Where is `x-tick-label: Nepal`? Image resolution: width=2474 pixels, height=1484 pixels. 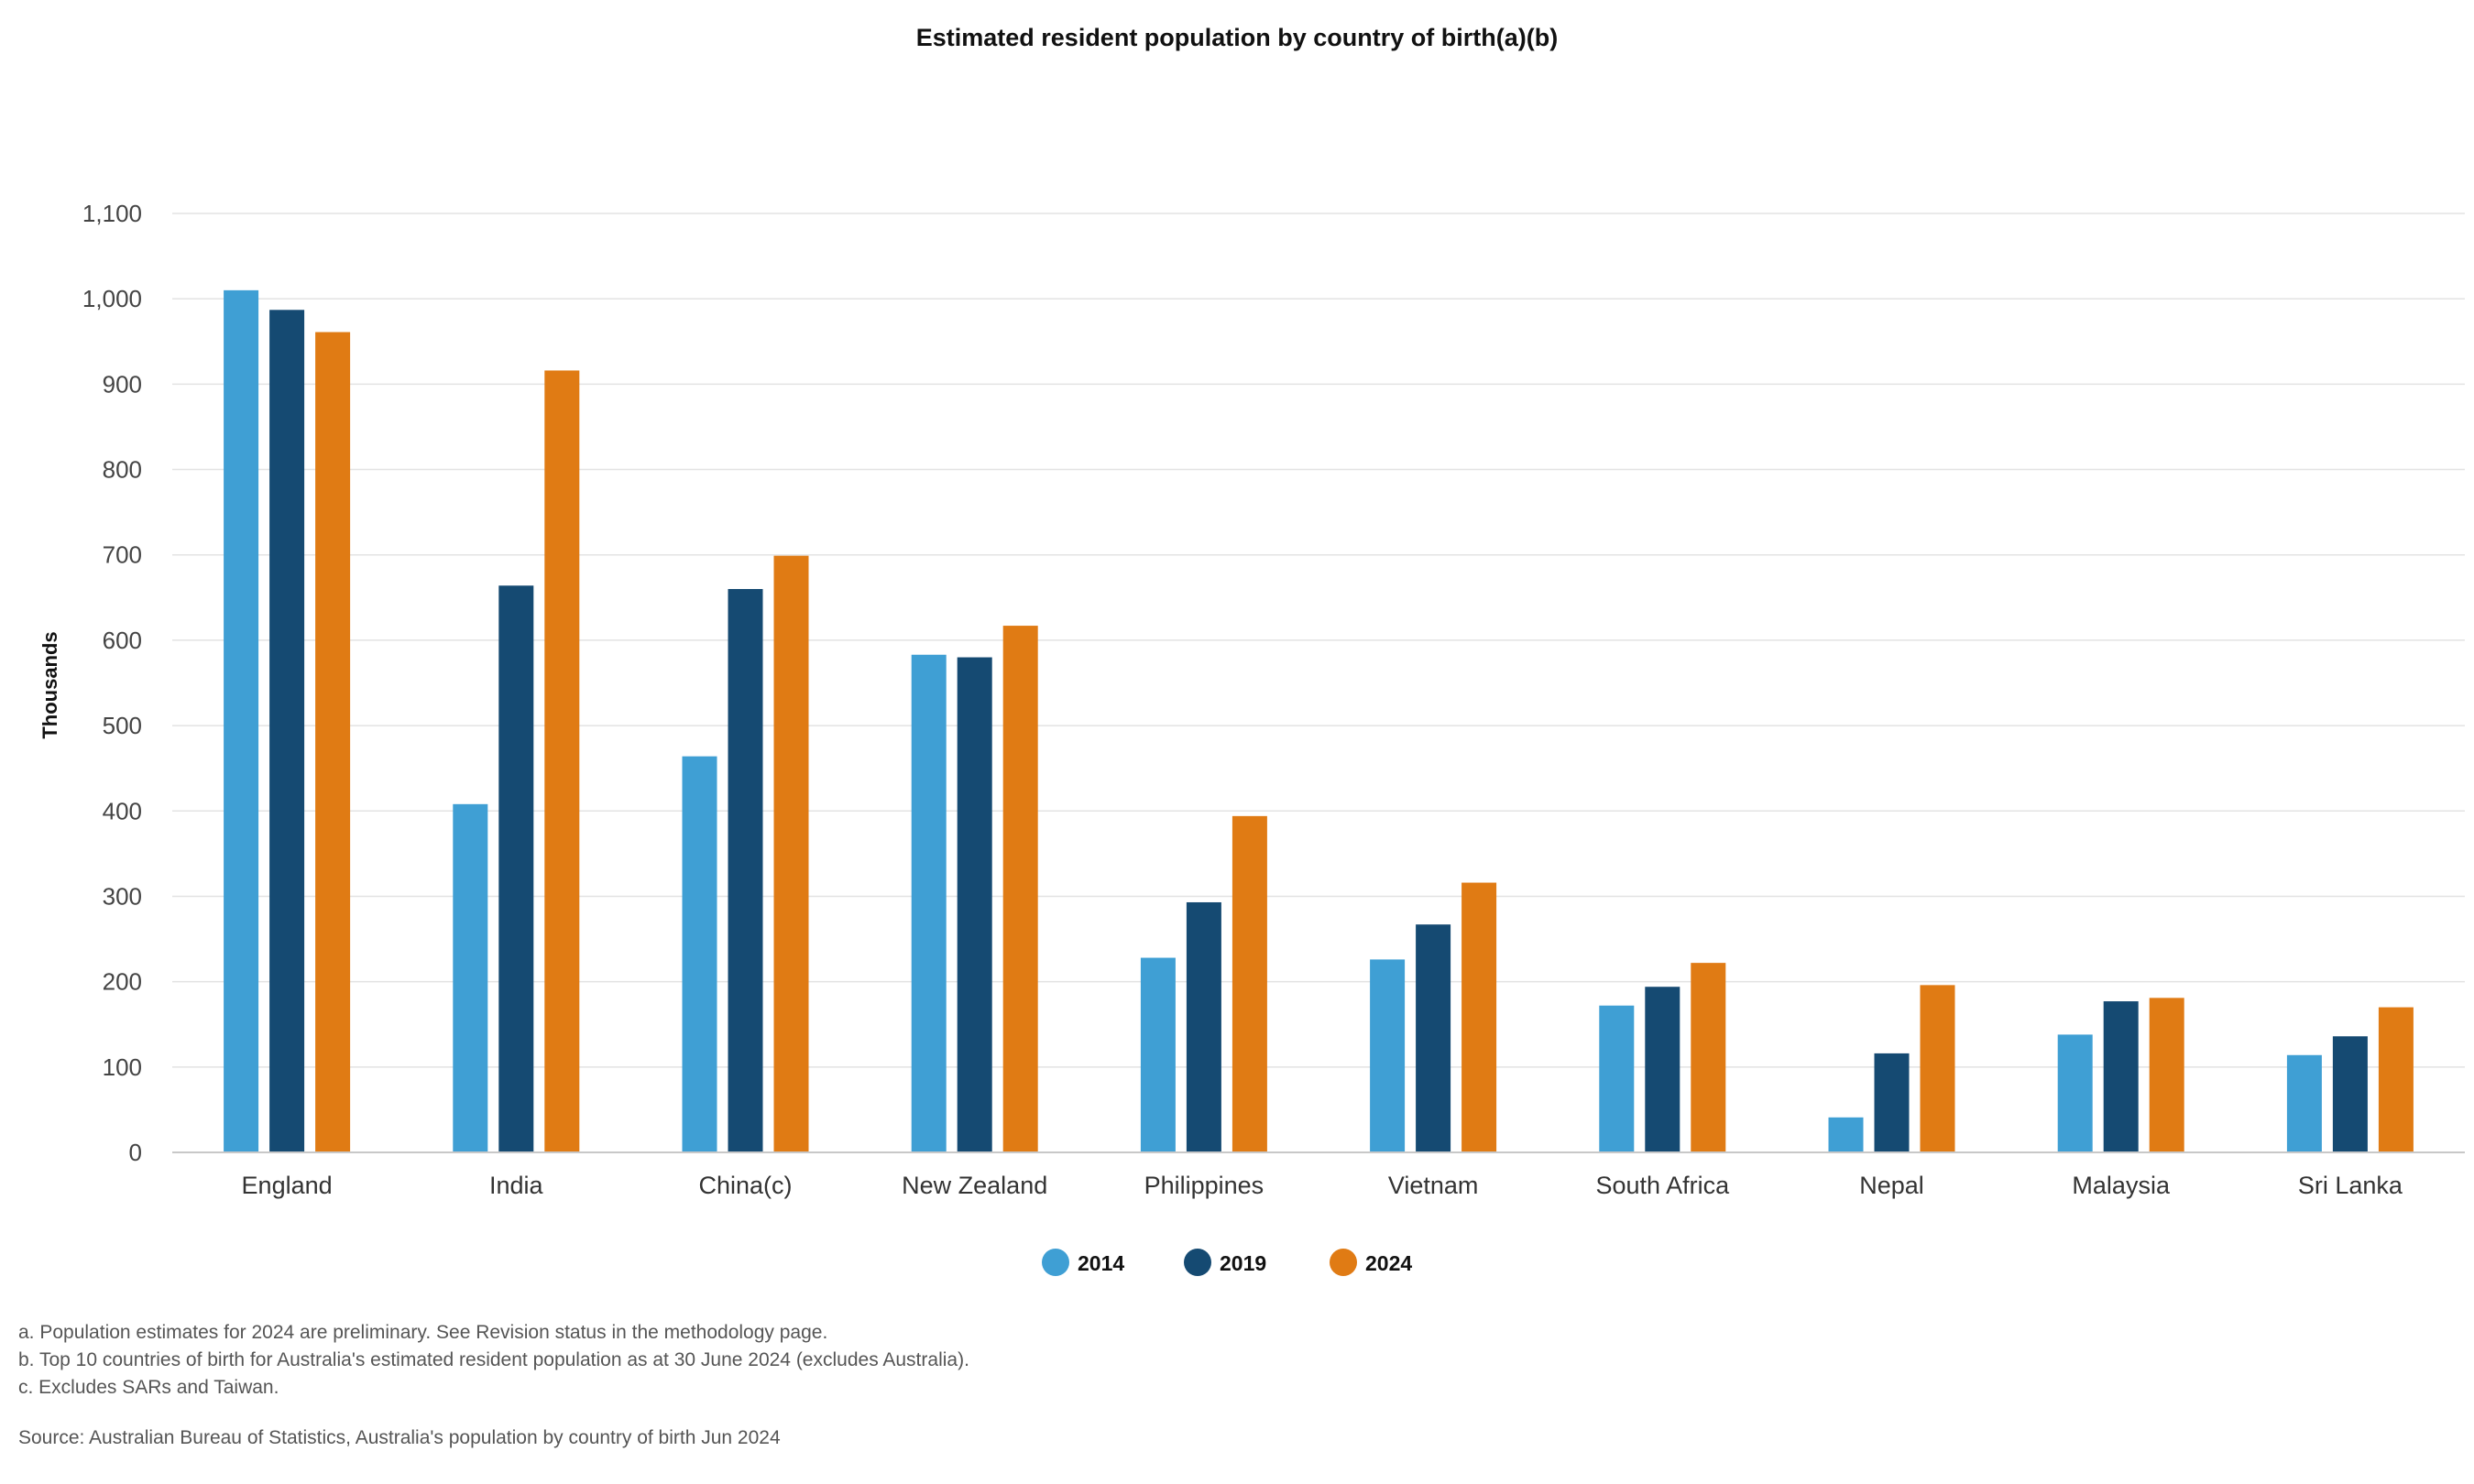
x-tick-label: Nepal is located at coordinates (1891, 1185).